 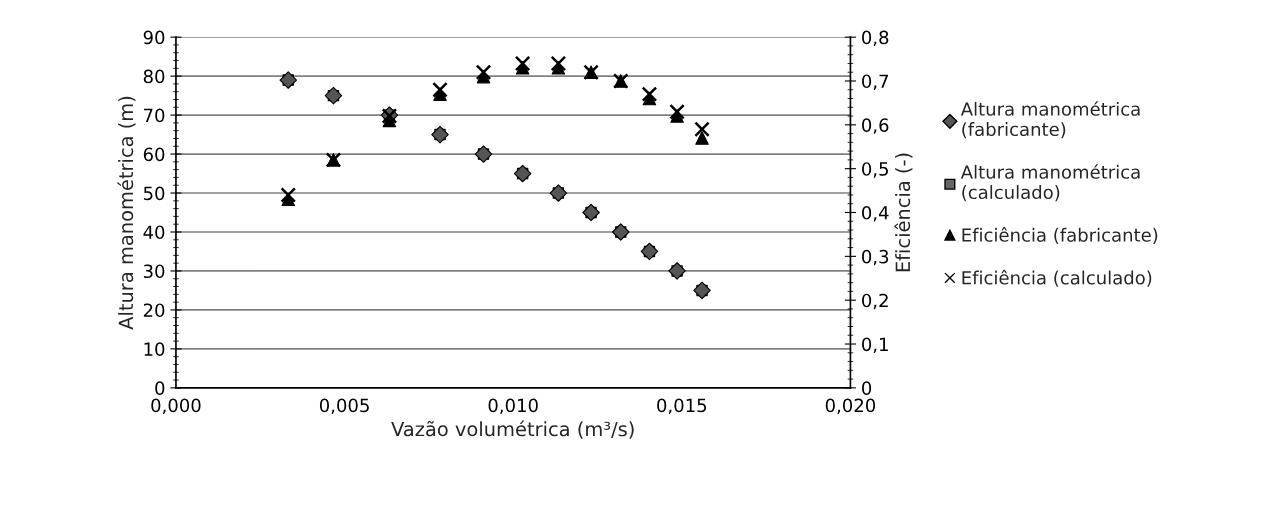 What do you see at coordinates (1050, 183) in the screenshot?
I see `legend-label: Altura manométrica (calculado)` at bounding box center [1050, 183].